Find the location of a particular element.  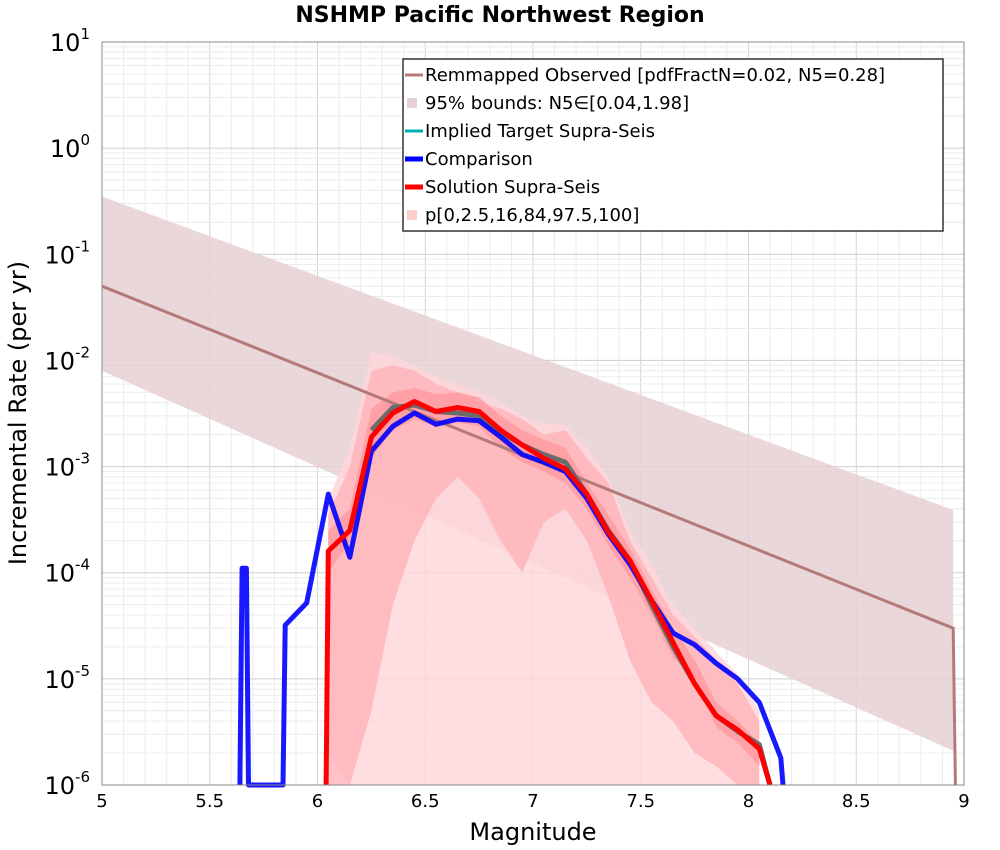

x-tick-label: 7.5 is located at coordinates (640, 801).